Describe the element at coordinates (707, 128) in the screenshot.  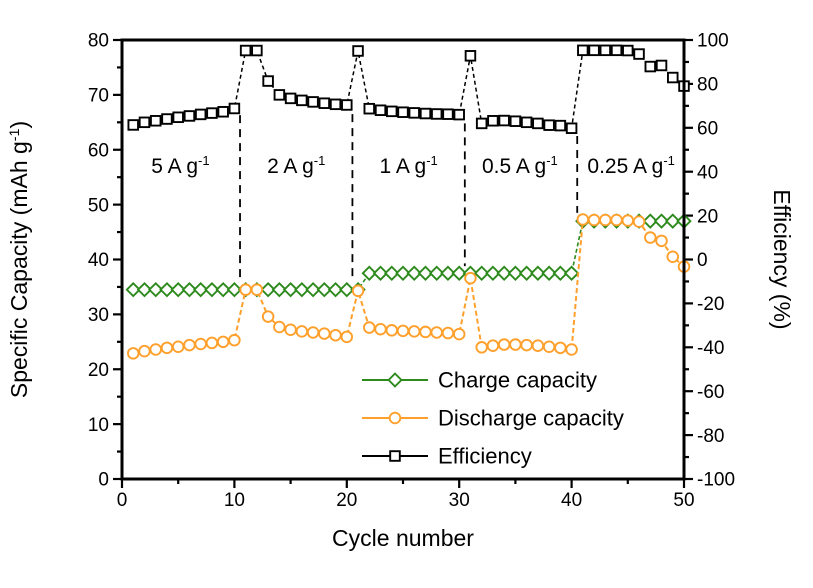
I see `right-axis-tick-label: 60` at that location.